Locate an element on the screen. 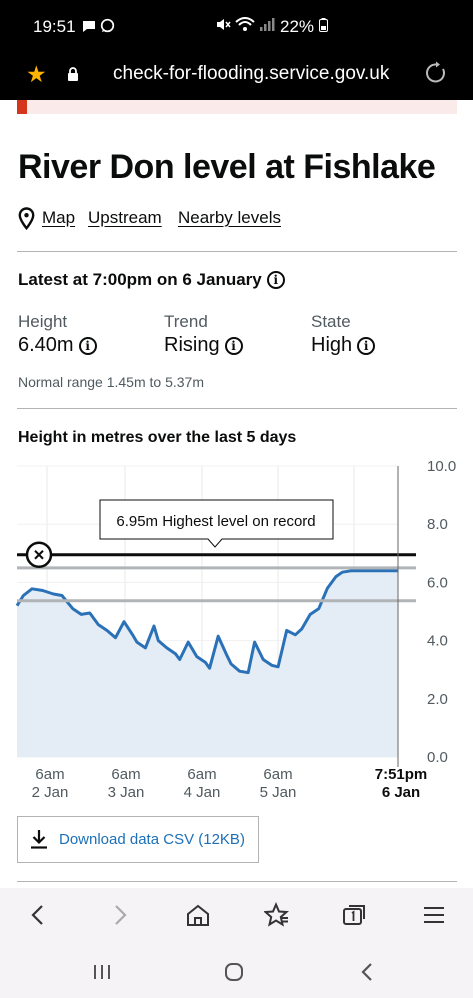  record-tooltip is located at coordinates (216, 523).